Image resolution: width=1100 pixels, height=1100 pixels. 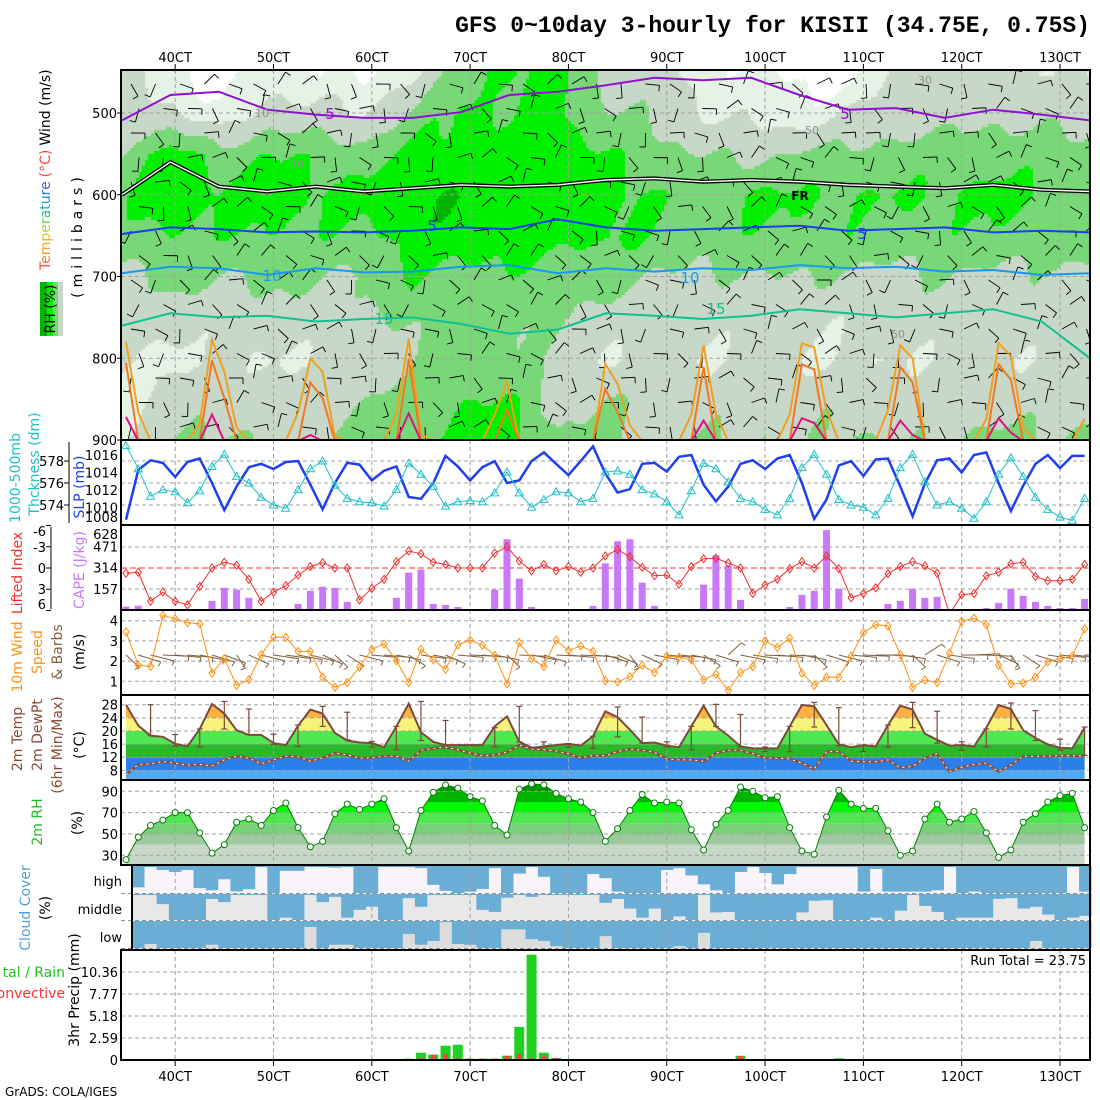 I want to click on pressure-tick-label: 900, so click(x=104, y=441).